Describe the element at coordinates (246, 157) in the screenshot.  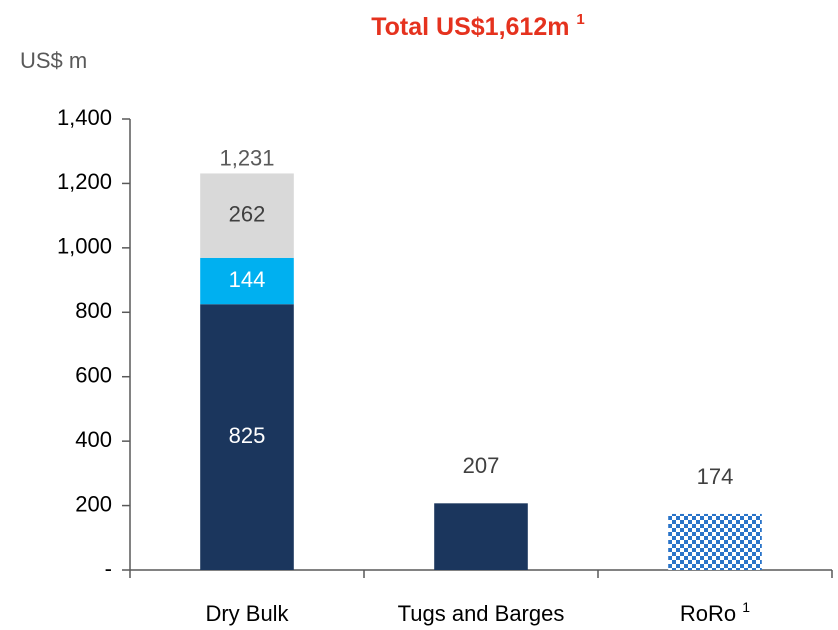
I see `total-label: 1,231` at that location.